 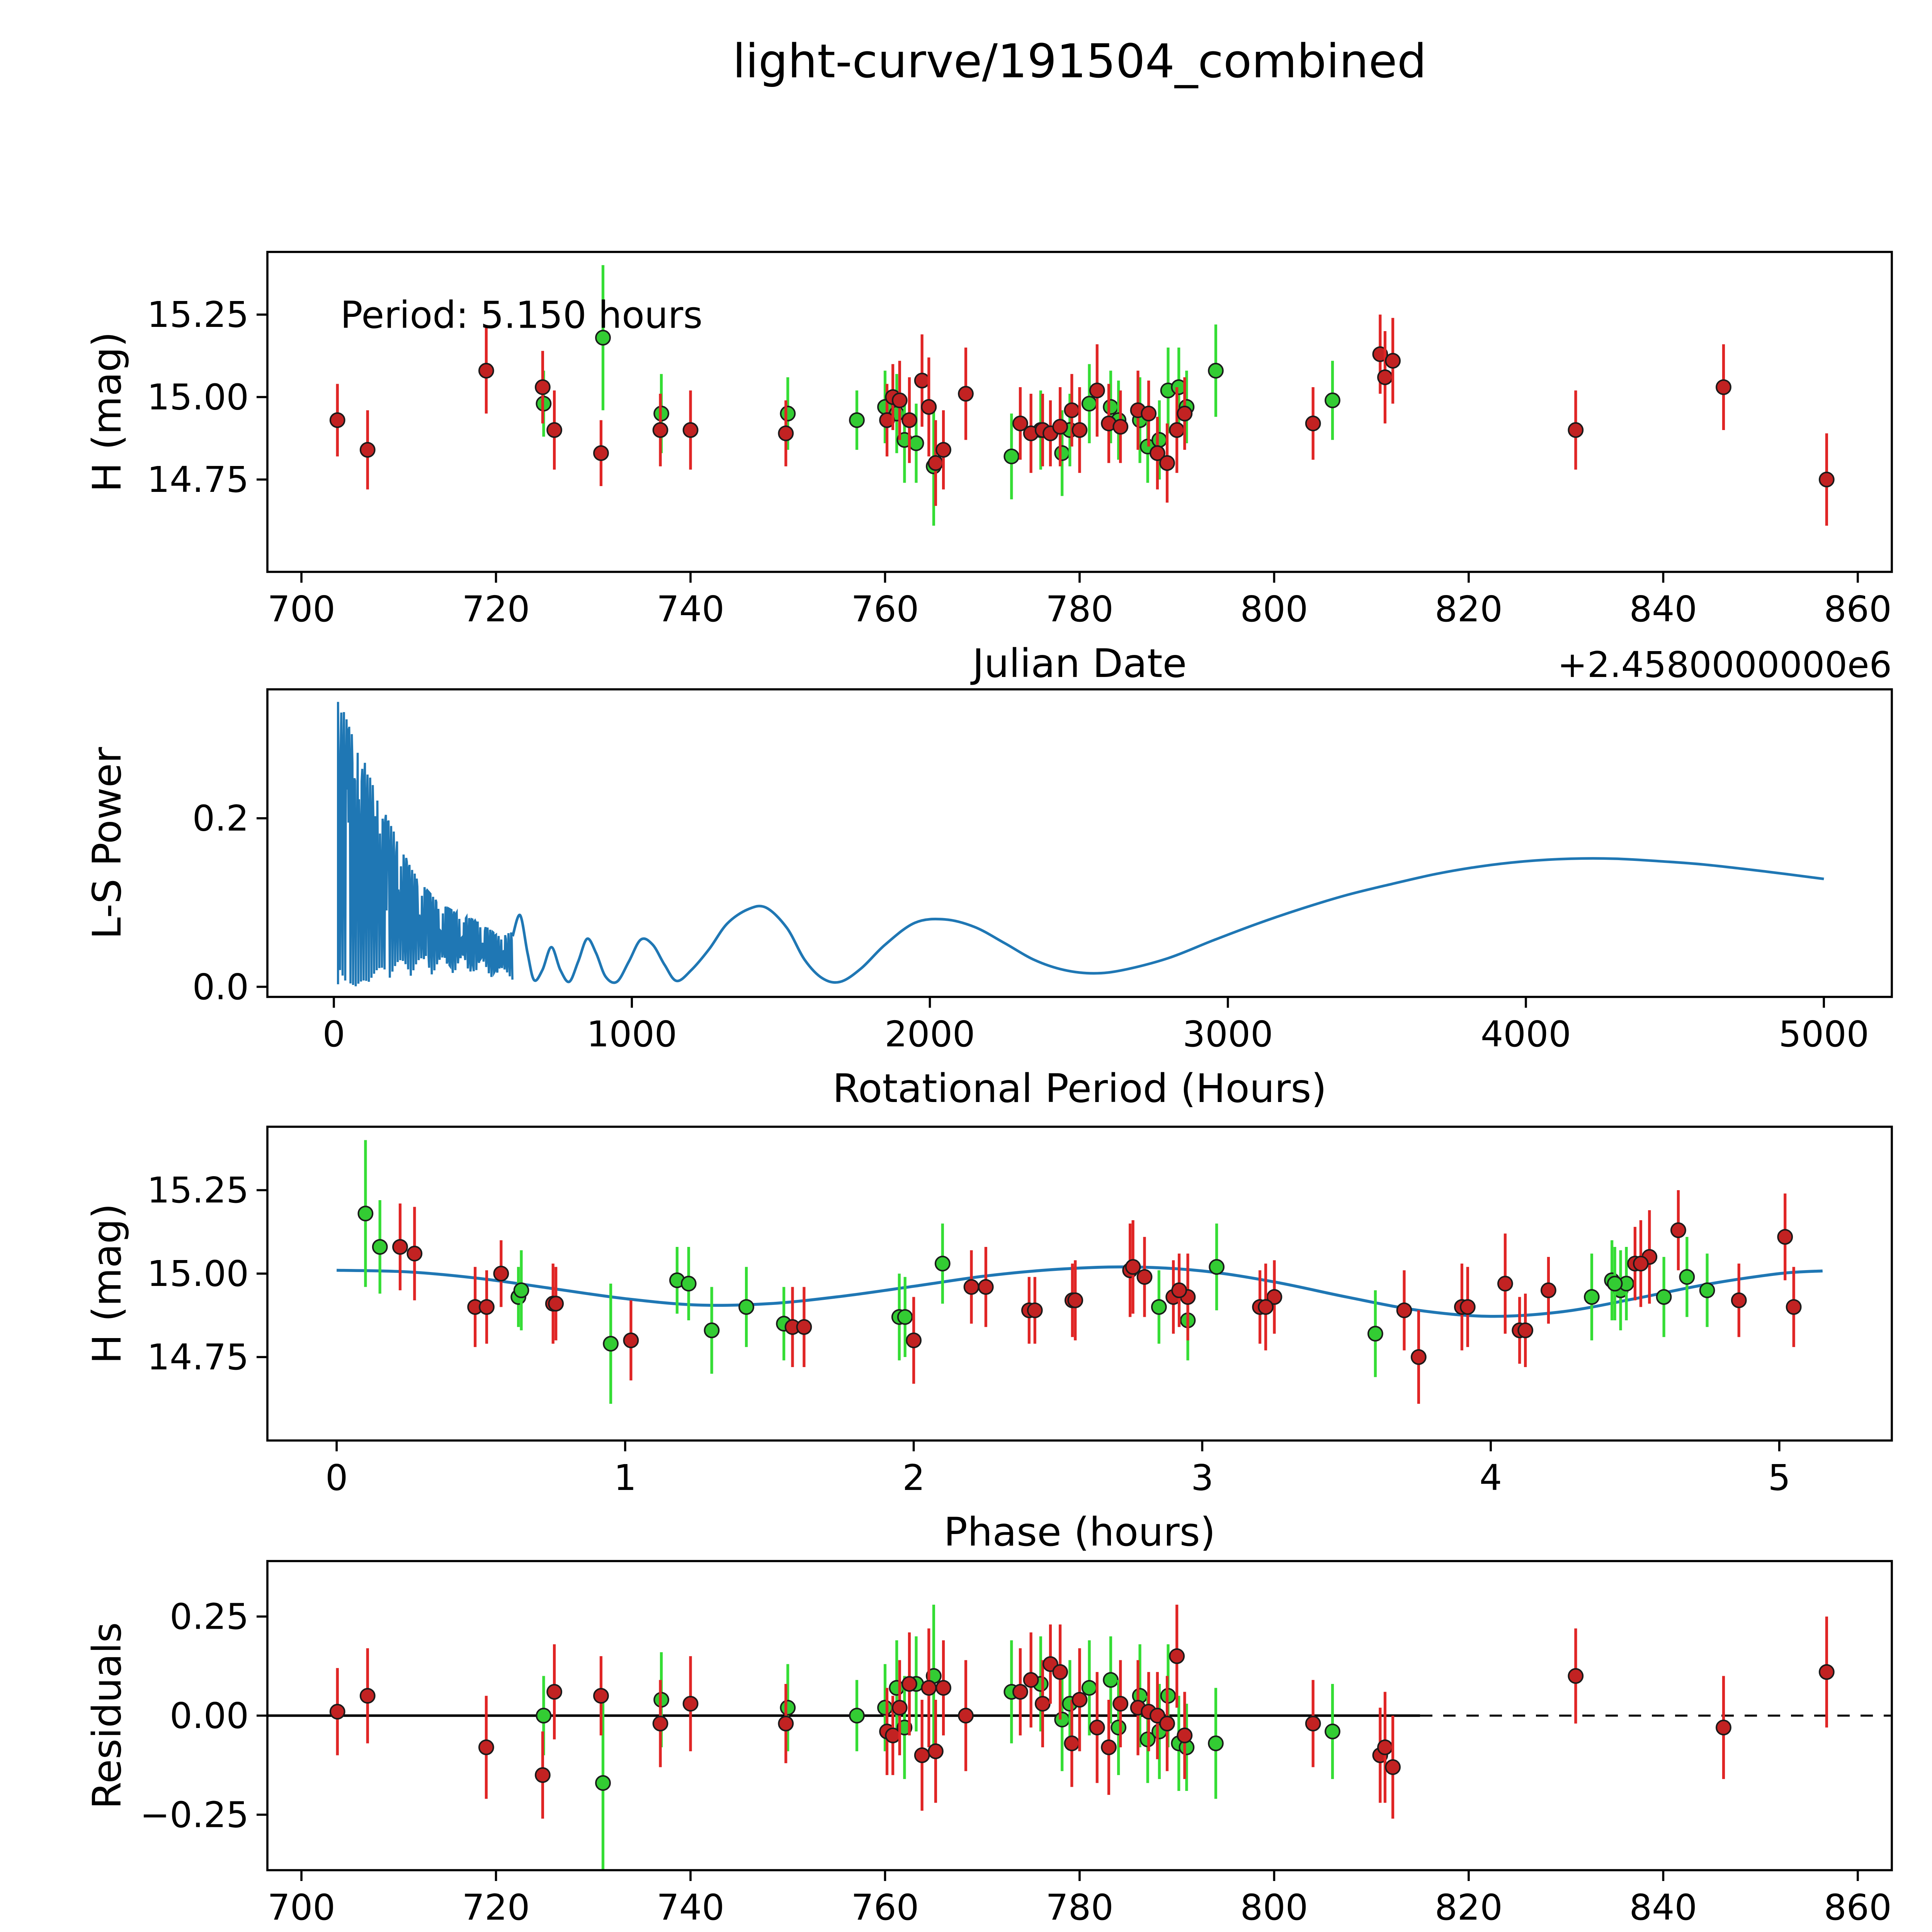 I want to click on y-tick-label: 0.00, so click(x=209, y=1715).